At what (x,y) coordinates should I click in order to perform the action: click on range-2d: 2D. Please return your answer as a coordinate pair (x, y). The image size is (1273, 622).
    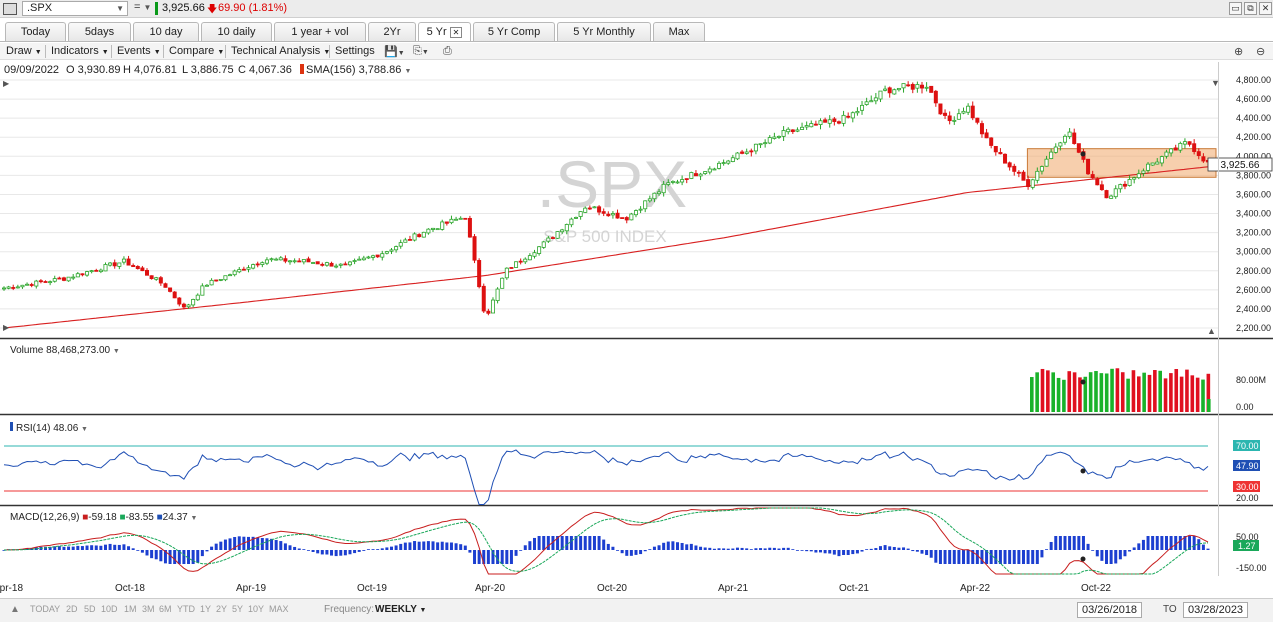
    Looking at the image, I should click on (72, 609).